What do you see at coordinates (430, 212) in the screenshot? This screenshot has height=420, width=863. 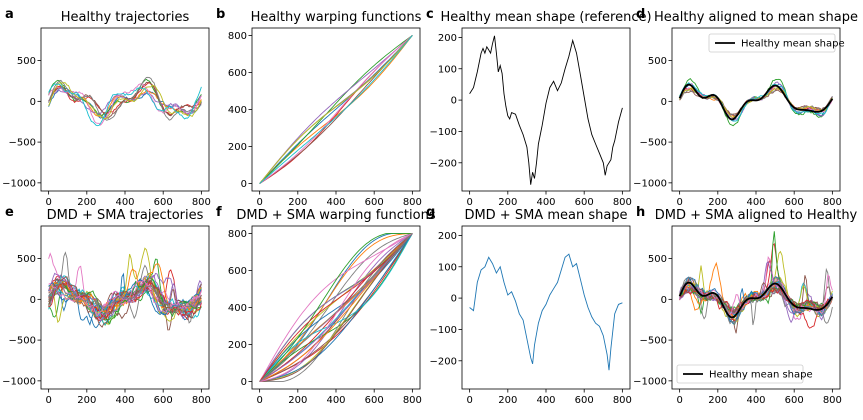 I see `panel-letter-g: g` at bounding box center [430, 212].